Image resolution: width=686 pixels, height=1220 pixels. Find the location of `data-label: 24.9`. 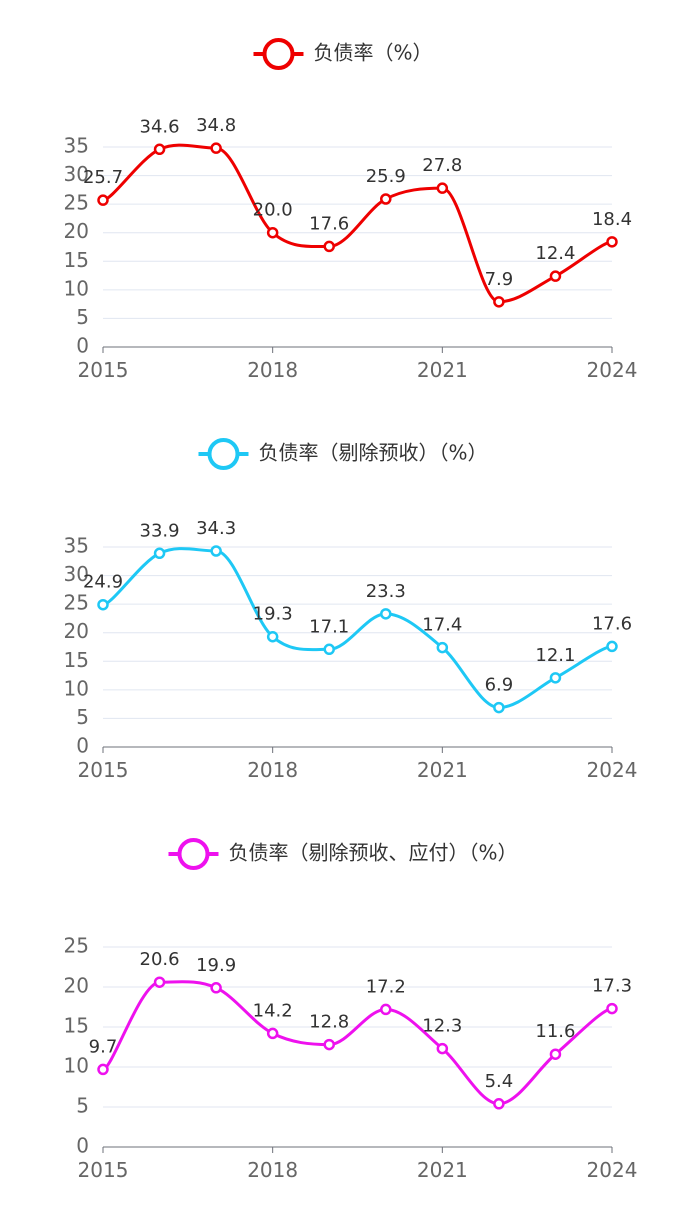

data-label: 24.9 is located at coordinates (103, 582).